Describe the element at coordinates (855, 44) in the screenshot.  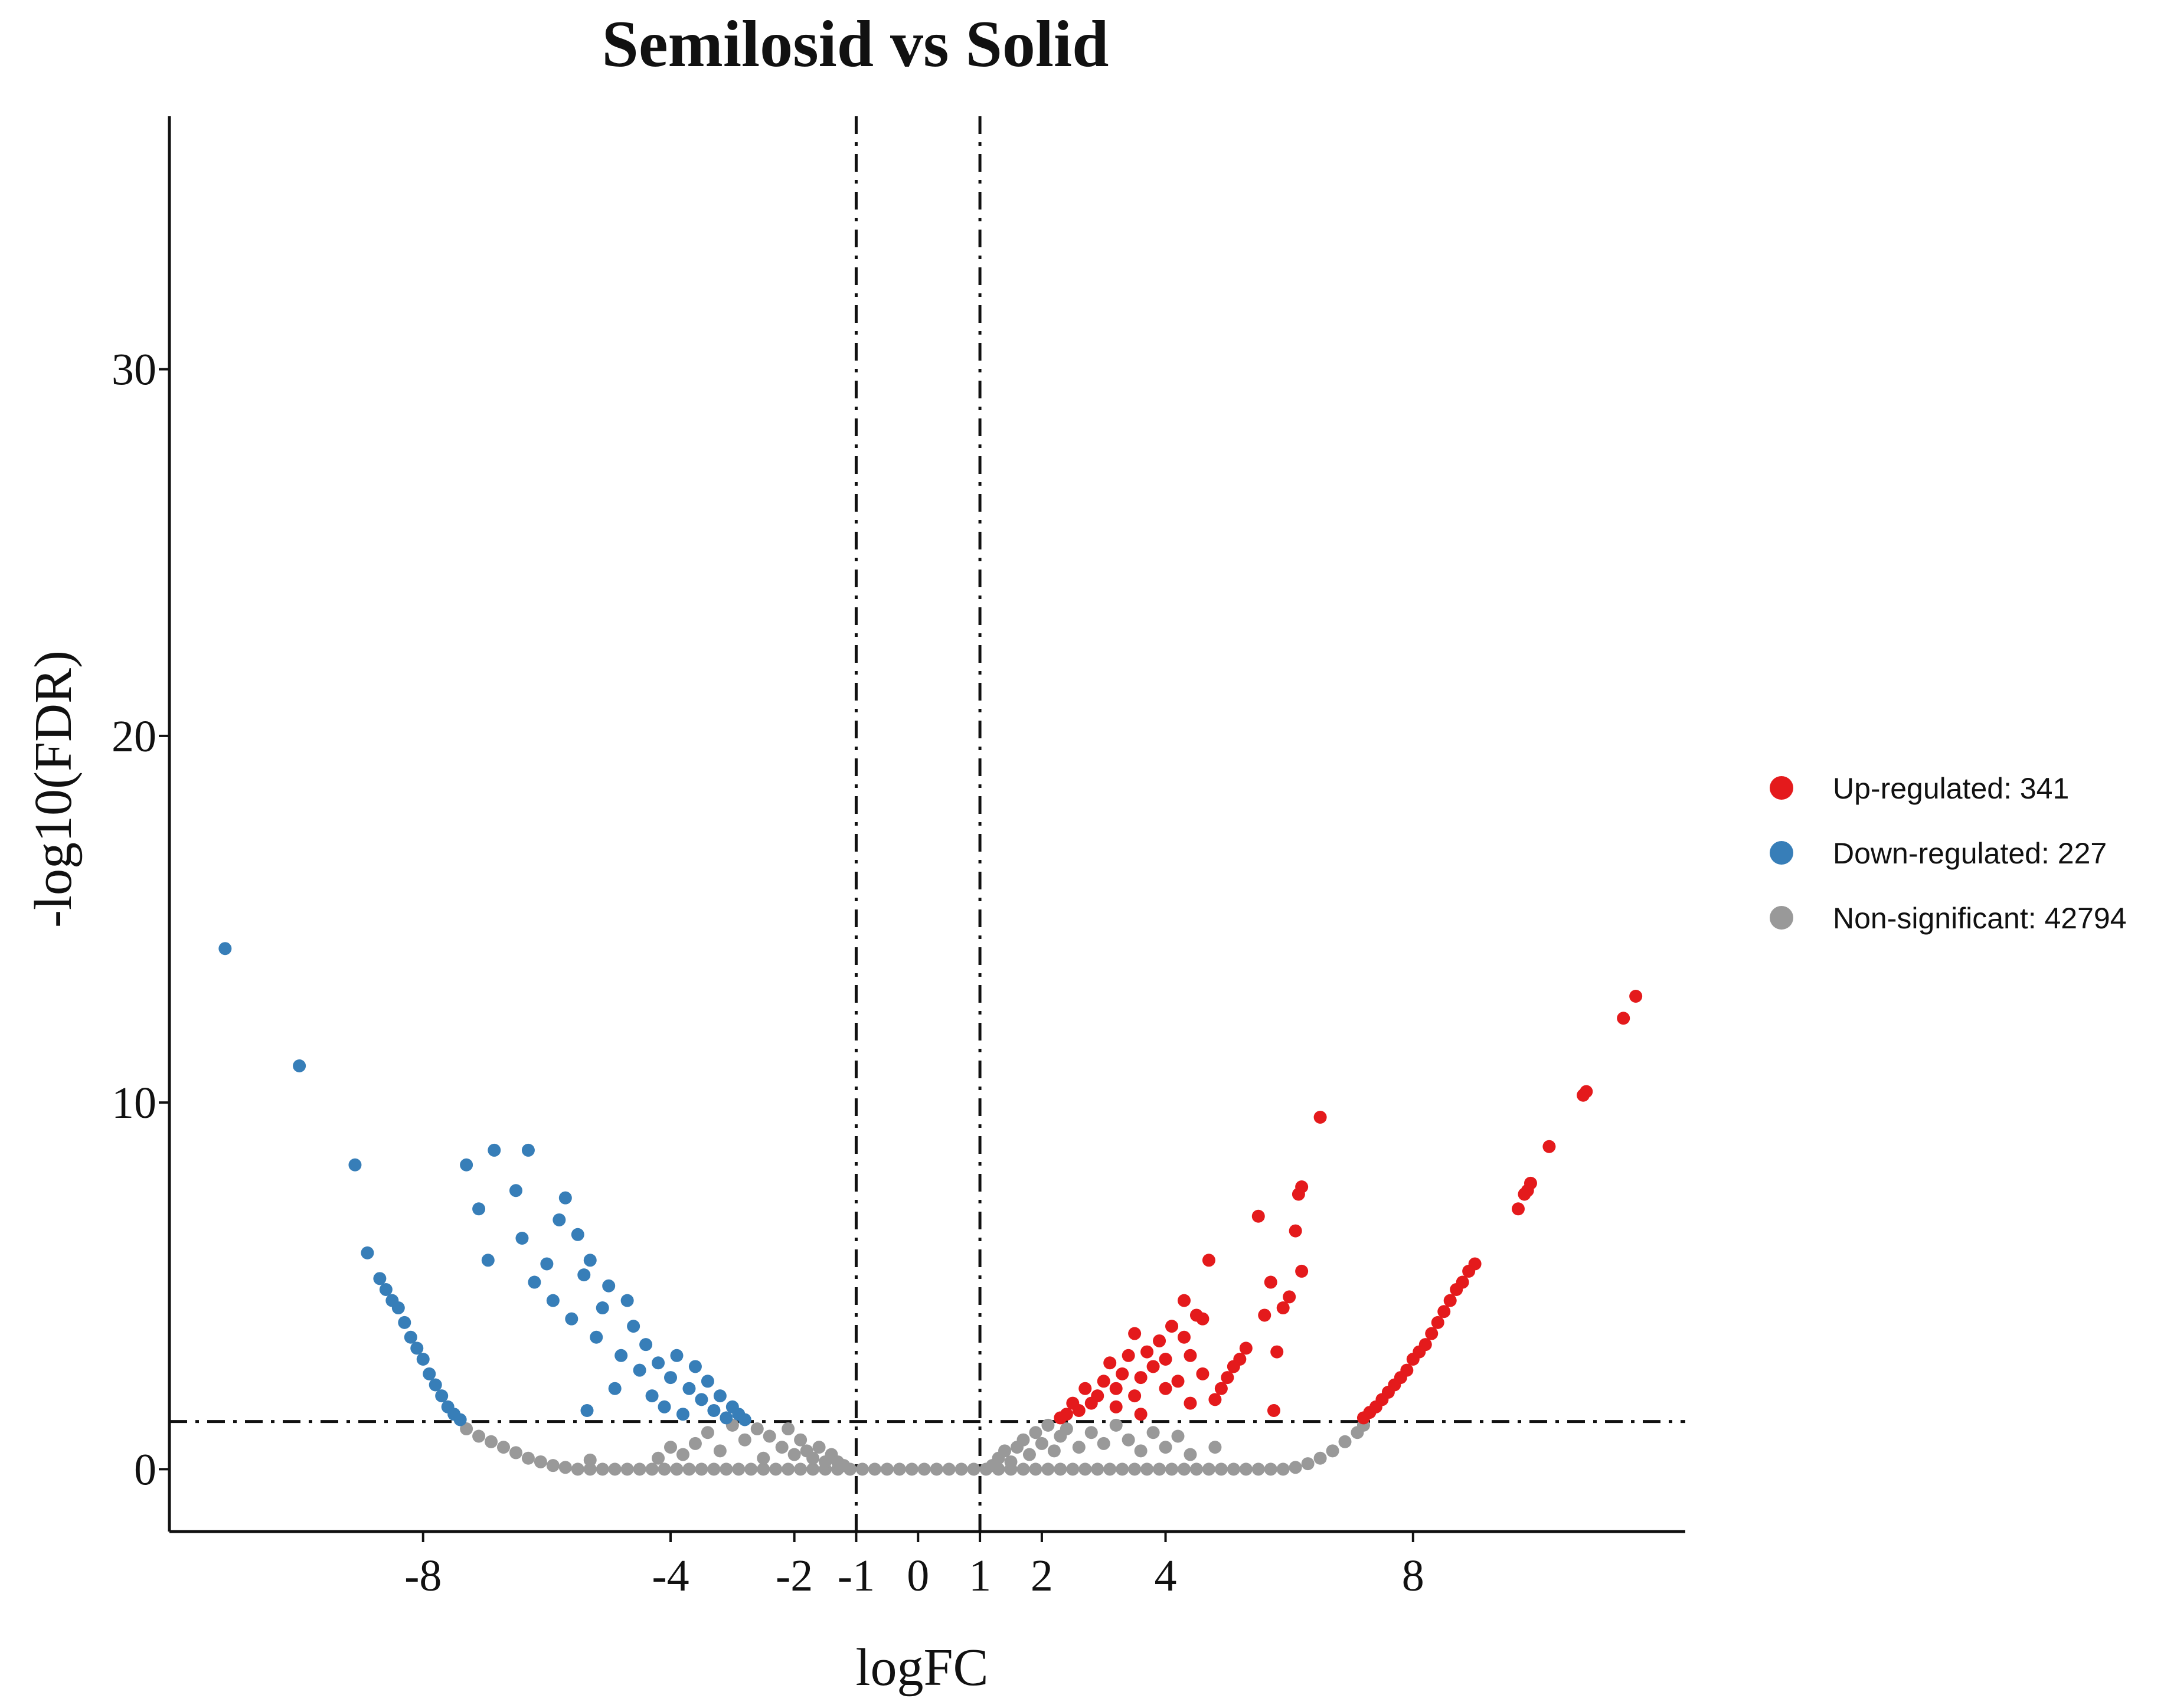
I see `chart-title: Semilosid vs Solid` at that location.